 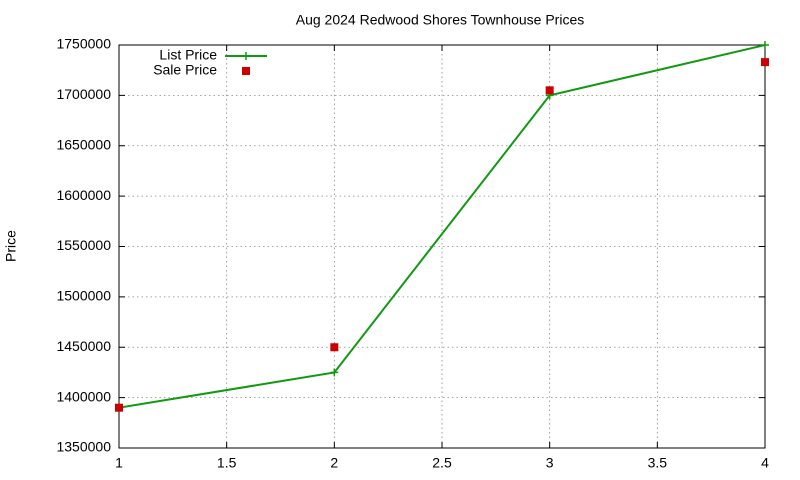 What do you see at coordinates (440, 20) in the screenshot?
I see `chart-title: Aug 2024 Redwood Shores Townhouse Prices` at bounding box center [440, 20].